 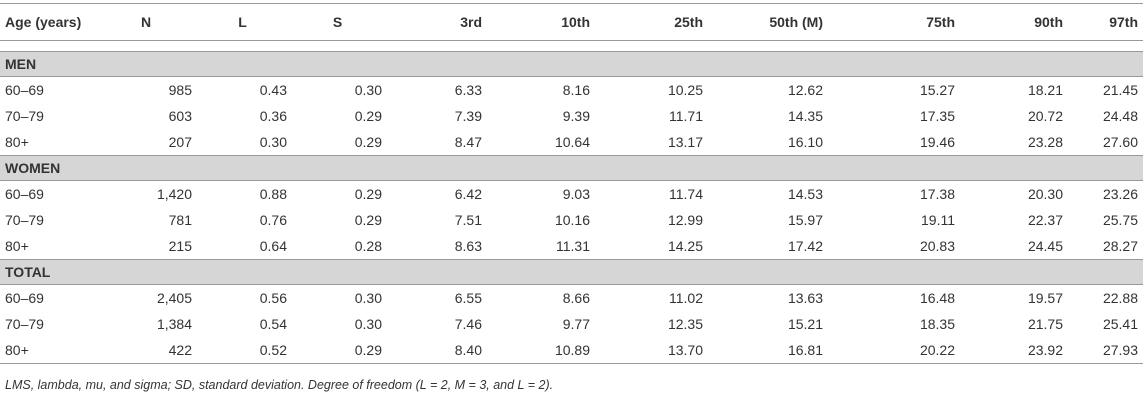 I want to click on cell: 21.75, so click(x=1045, y=324).